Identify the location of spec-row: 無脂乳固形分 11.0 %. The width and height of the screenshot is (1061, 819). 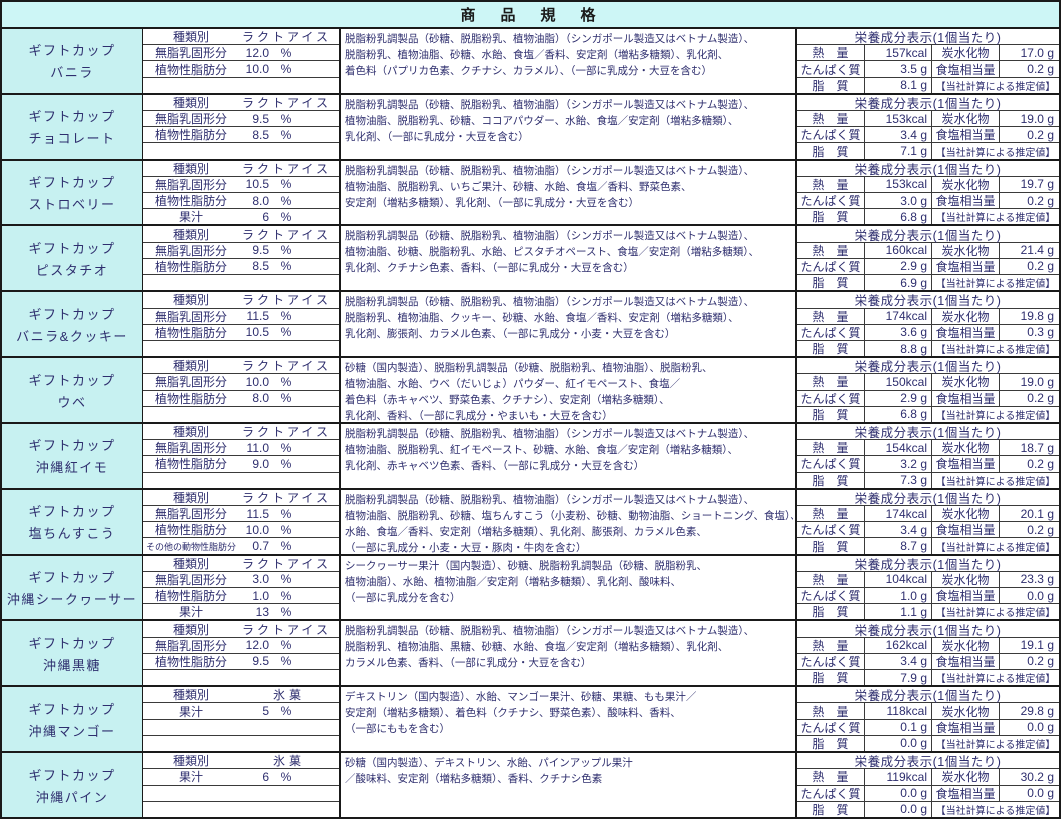
(241, 447).